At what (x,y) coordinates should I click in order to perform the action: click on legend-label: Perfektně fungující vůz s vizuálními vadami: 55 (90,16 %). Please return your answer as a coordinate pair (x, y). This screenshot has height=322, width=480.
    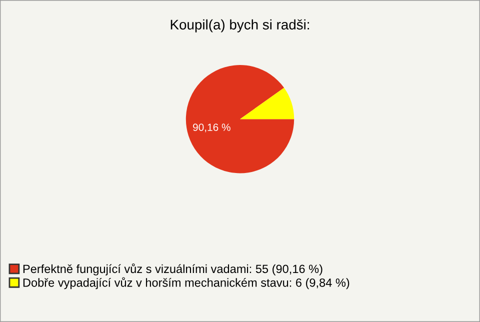
    Looking at the image, I should click on (172, 269).